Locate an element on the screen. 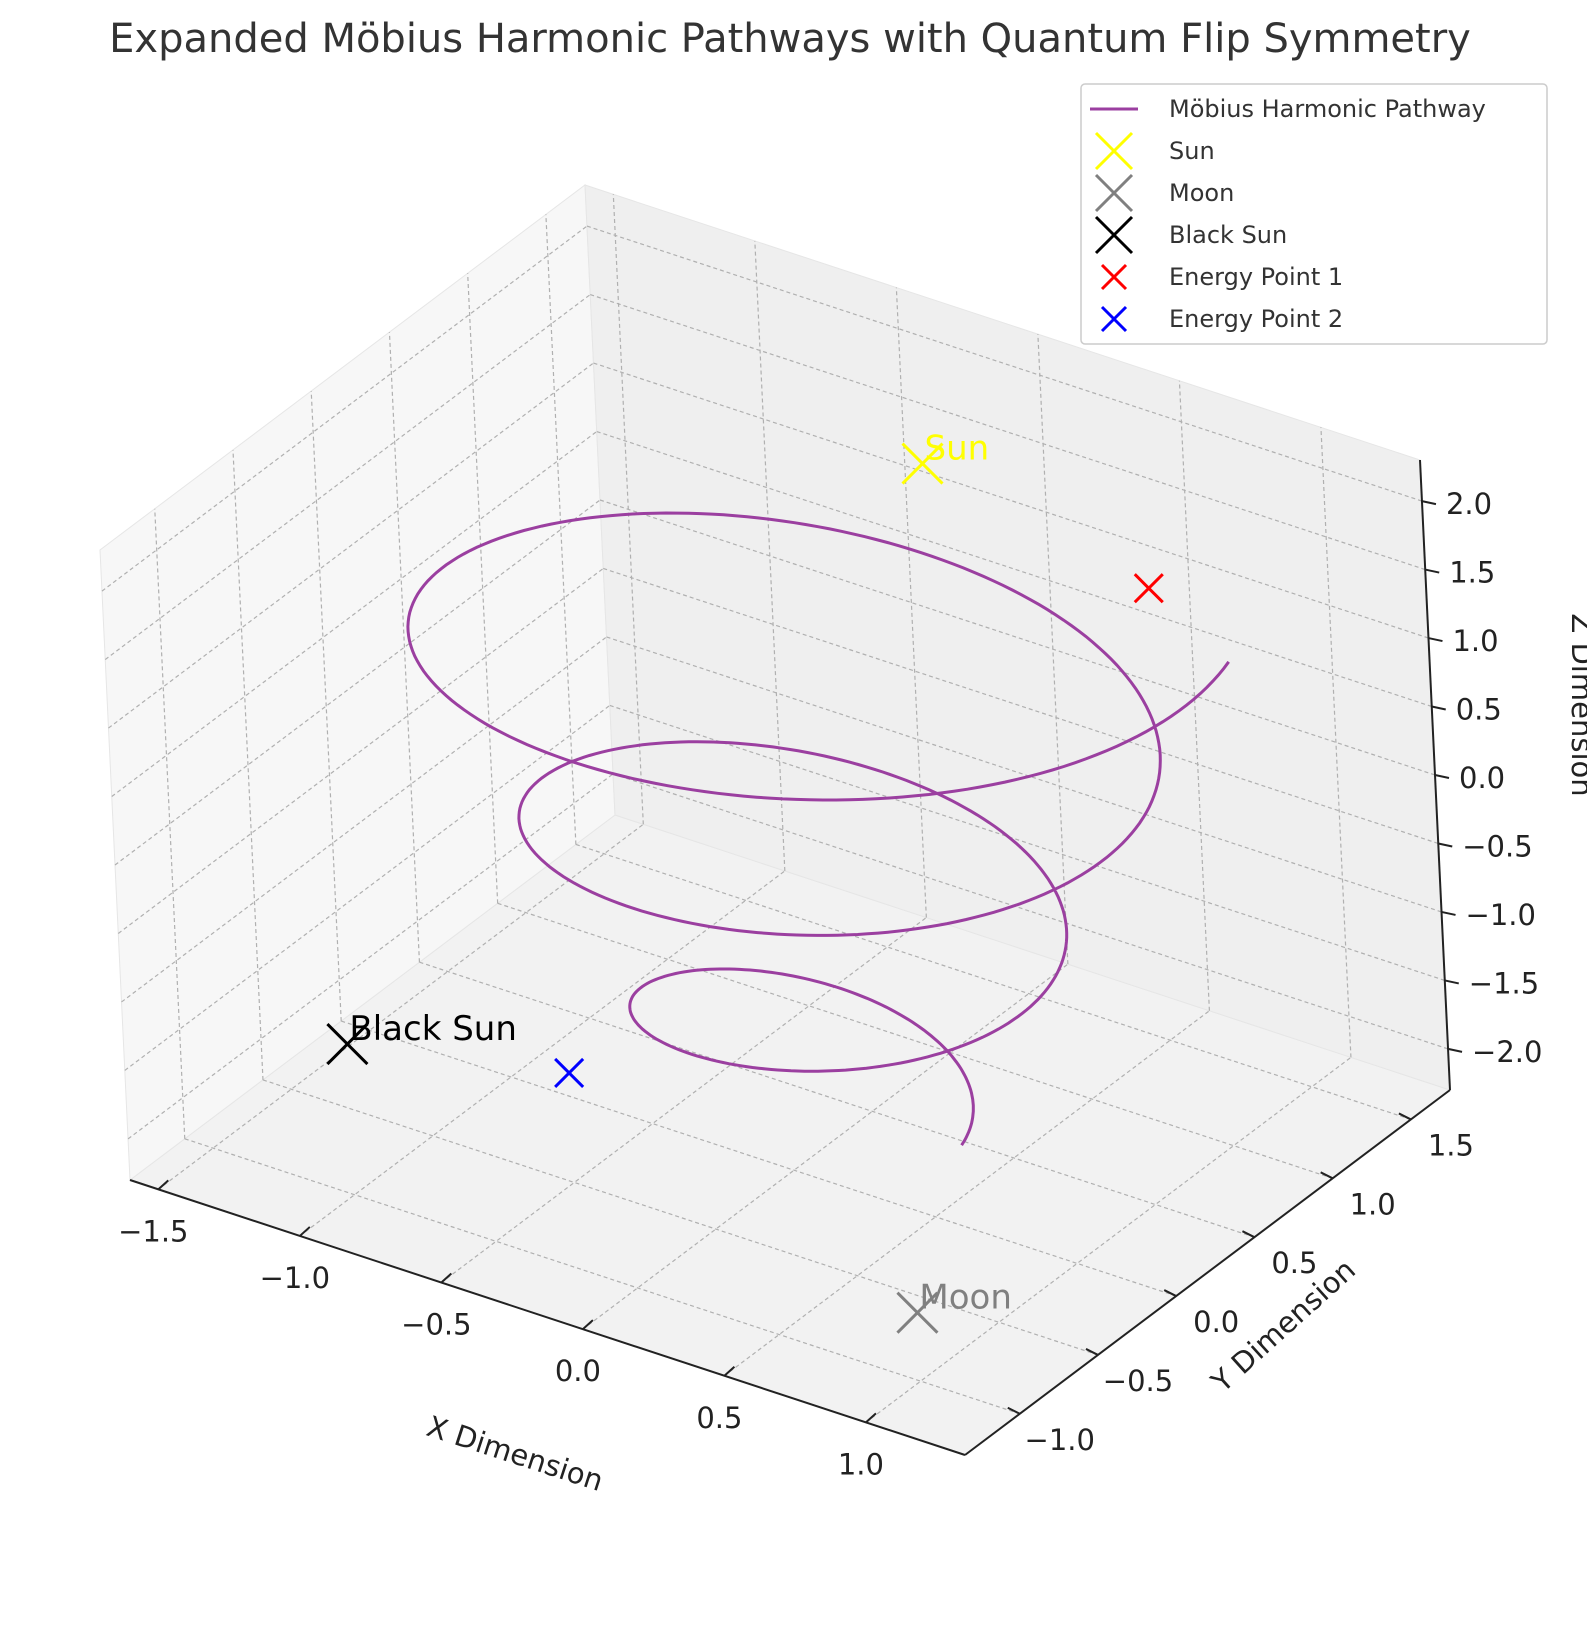  legend-label: Moon is located at coordinates (1201, 193).